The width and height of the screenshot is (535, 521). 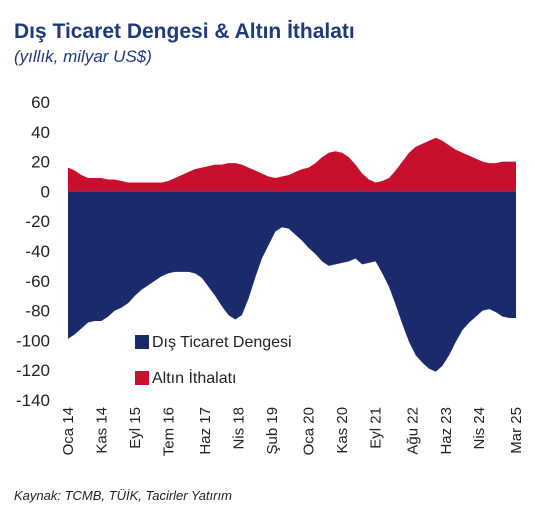 I want to click on y-tick-label: -140, so click(x=33, y=400).